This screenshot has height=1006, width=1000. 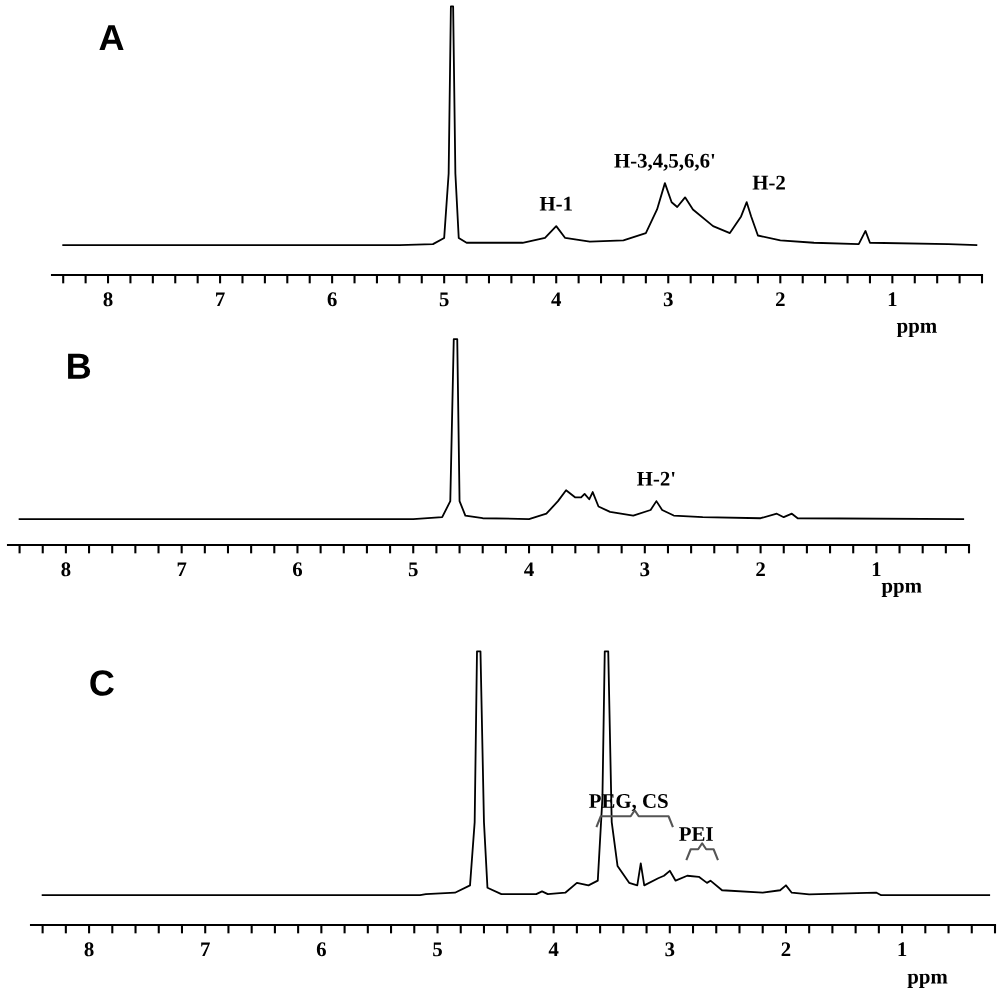 What do you see at coordinates (555, 203) in the screenshot?
I see `annotation: H-1` at bounding box center [555, 203].